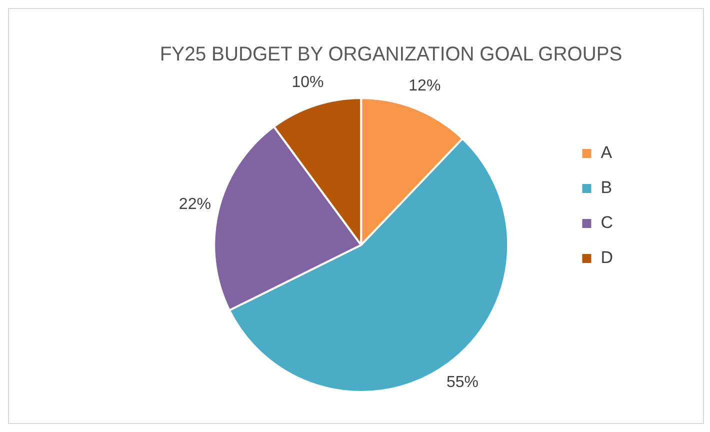  I want to click on legend-label: A, so click(606, 152).